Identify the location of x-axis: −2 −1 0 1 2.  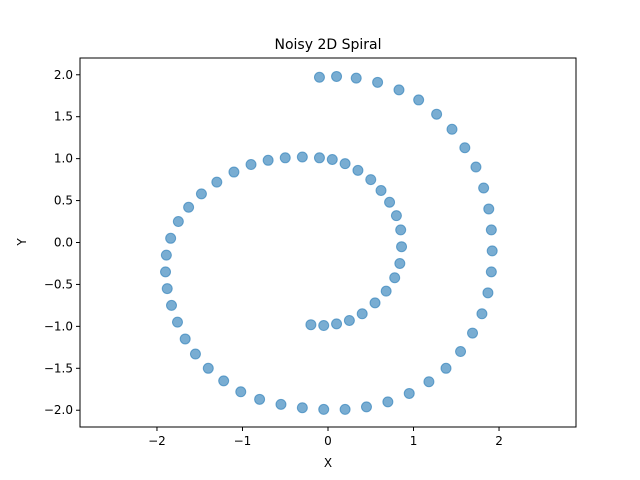
(325, 437).